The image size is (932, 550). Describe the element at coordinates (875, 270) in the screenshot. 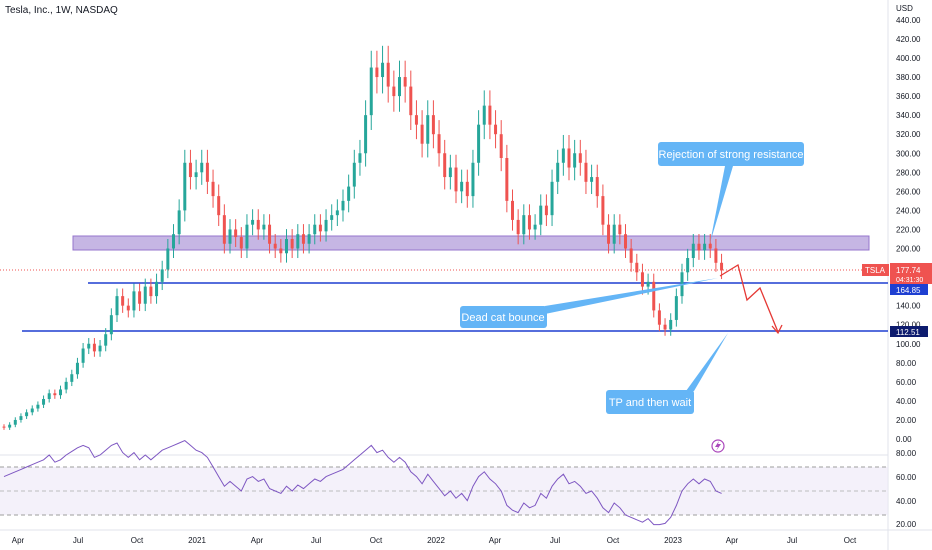

I see `ticker-label: TSLA` at that location.